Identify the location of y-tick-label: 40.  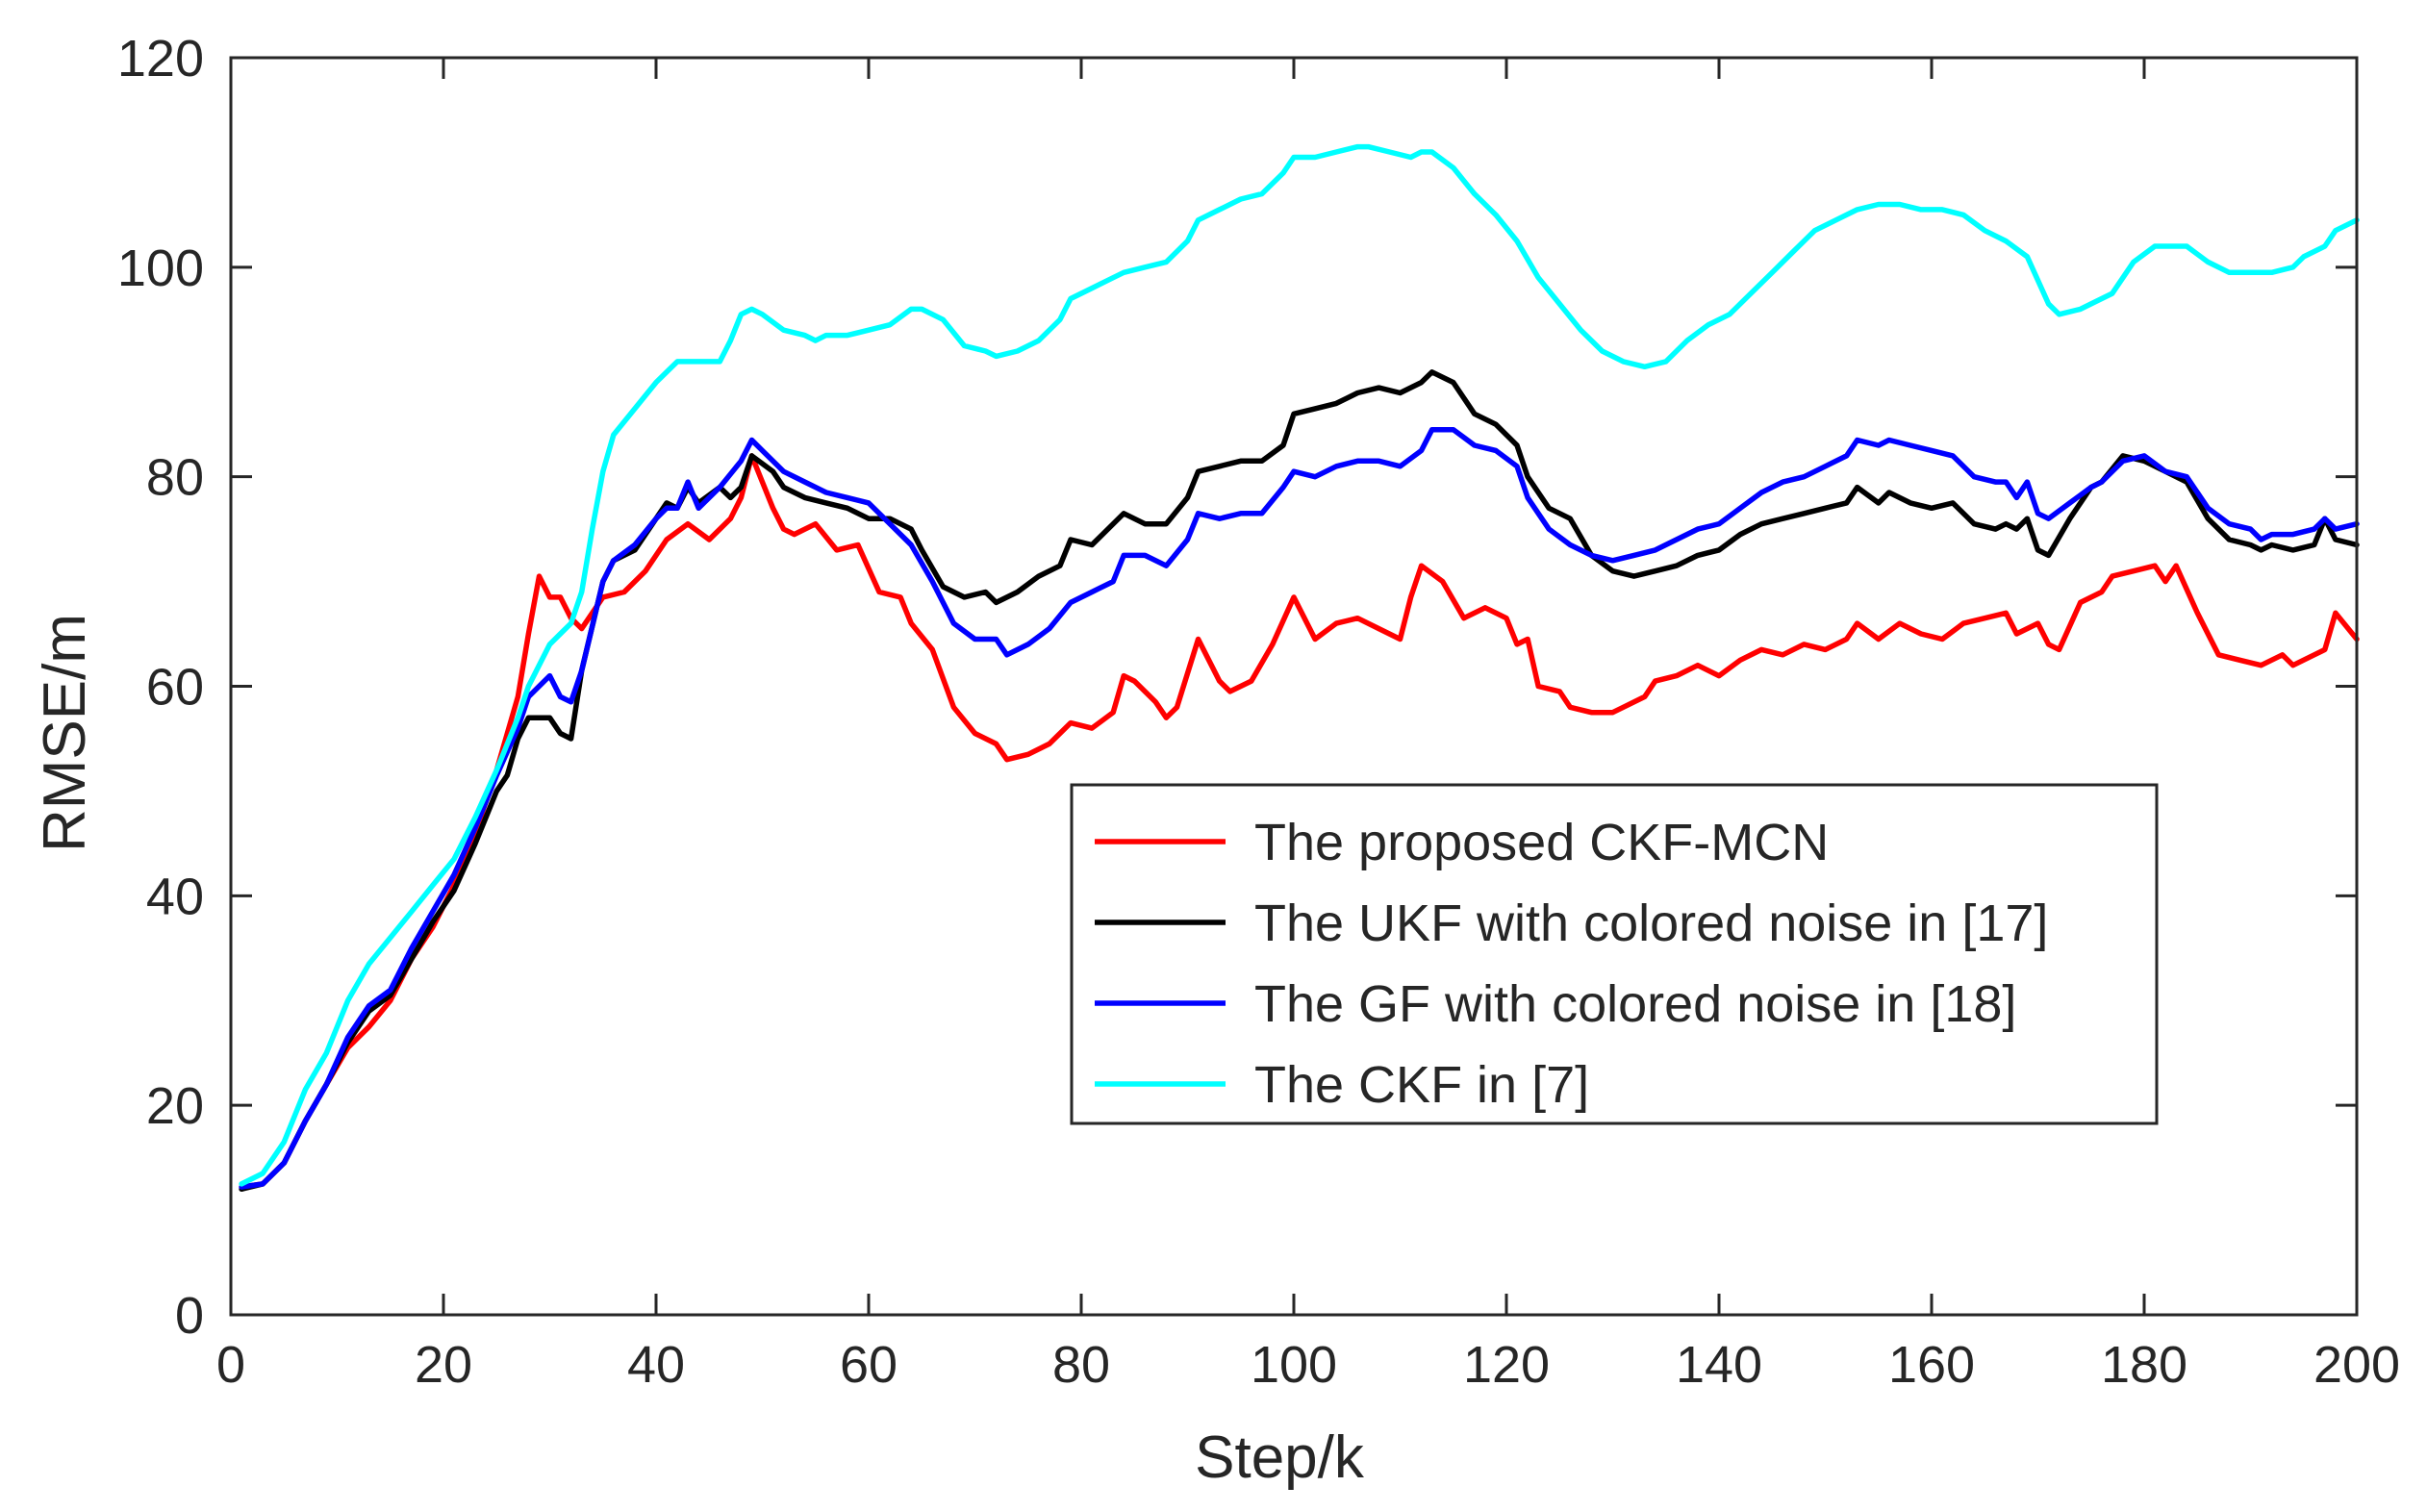
(175, 897).